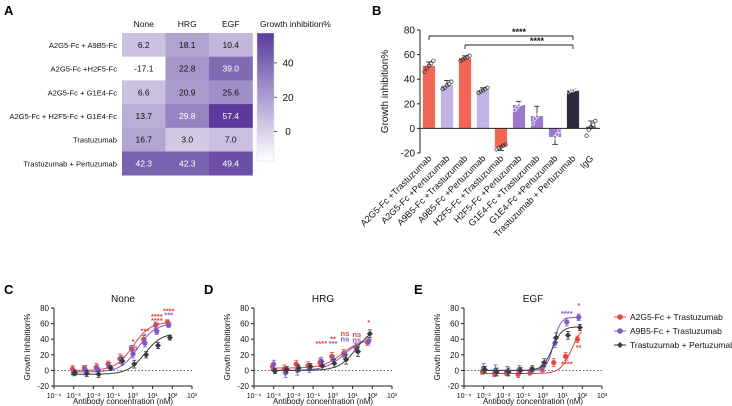 The height and width of the screenshot is (406, 732). What do you see at coordinates (9, 10) in the screenshot?
I see `panel-label-a: A` at bounding box center [9, 10].